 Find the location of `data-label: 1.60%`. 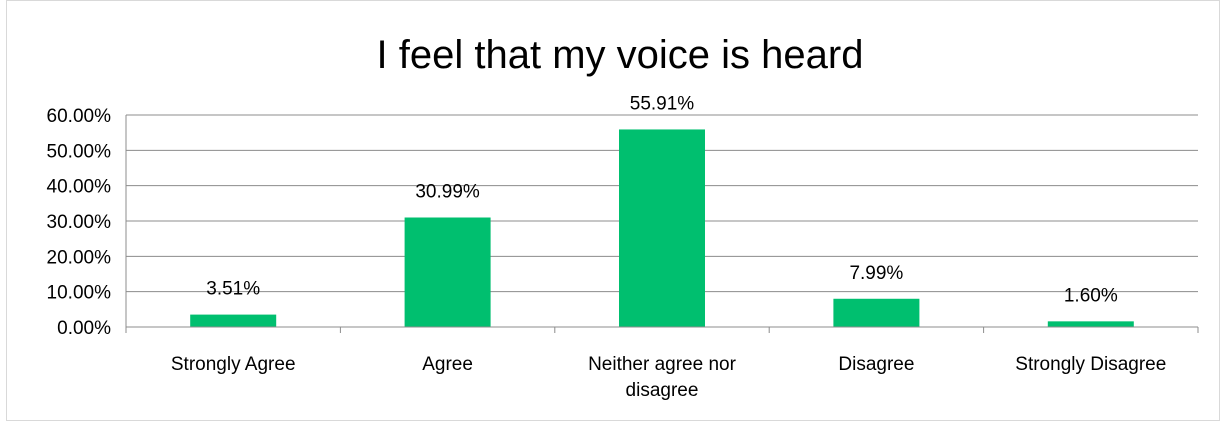

data-label: 1.60% is located at coordinates (1091, 295).